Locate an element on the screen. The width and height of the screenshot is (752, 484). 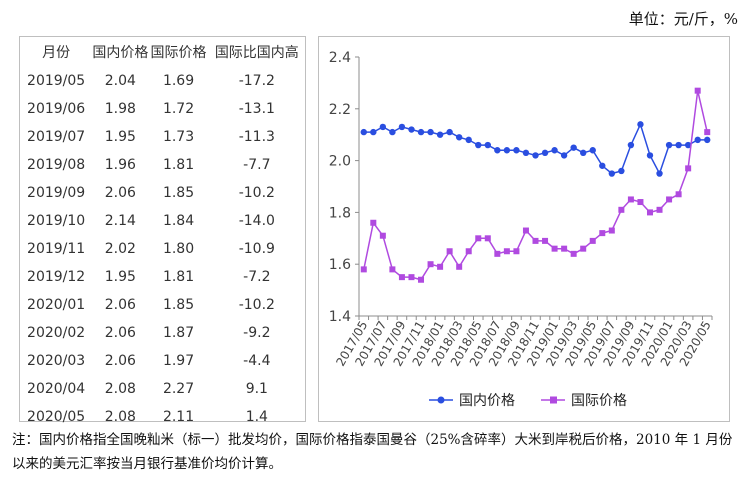
table-row: 2019/06 1.98 1.72 -13.1 is located at coordinates (162, 109).